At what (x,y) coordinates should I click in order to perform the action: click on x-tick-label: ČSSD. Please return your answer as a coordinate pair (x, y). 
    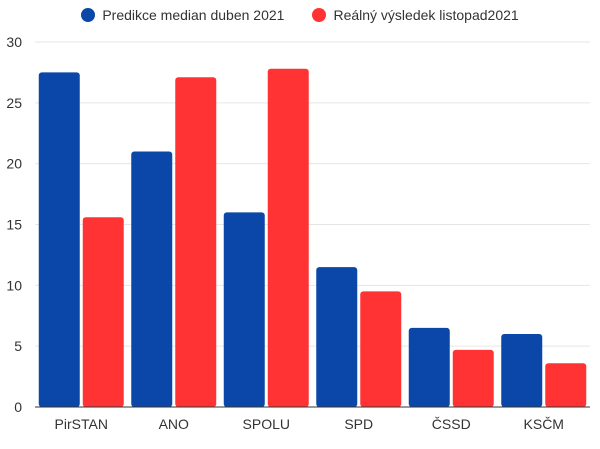
    Looking at the image, I should click on (451, 424).